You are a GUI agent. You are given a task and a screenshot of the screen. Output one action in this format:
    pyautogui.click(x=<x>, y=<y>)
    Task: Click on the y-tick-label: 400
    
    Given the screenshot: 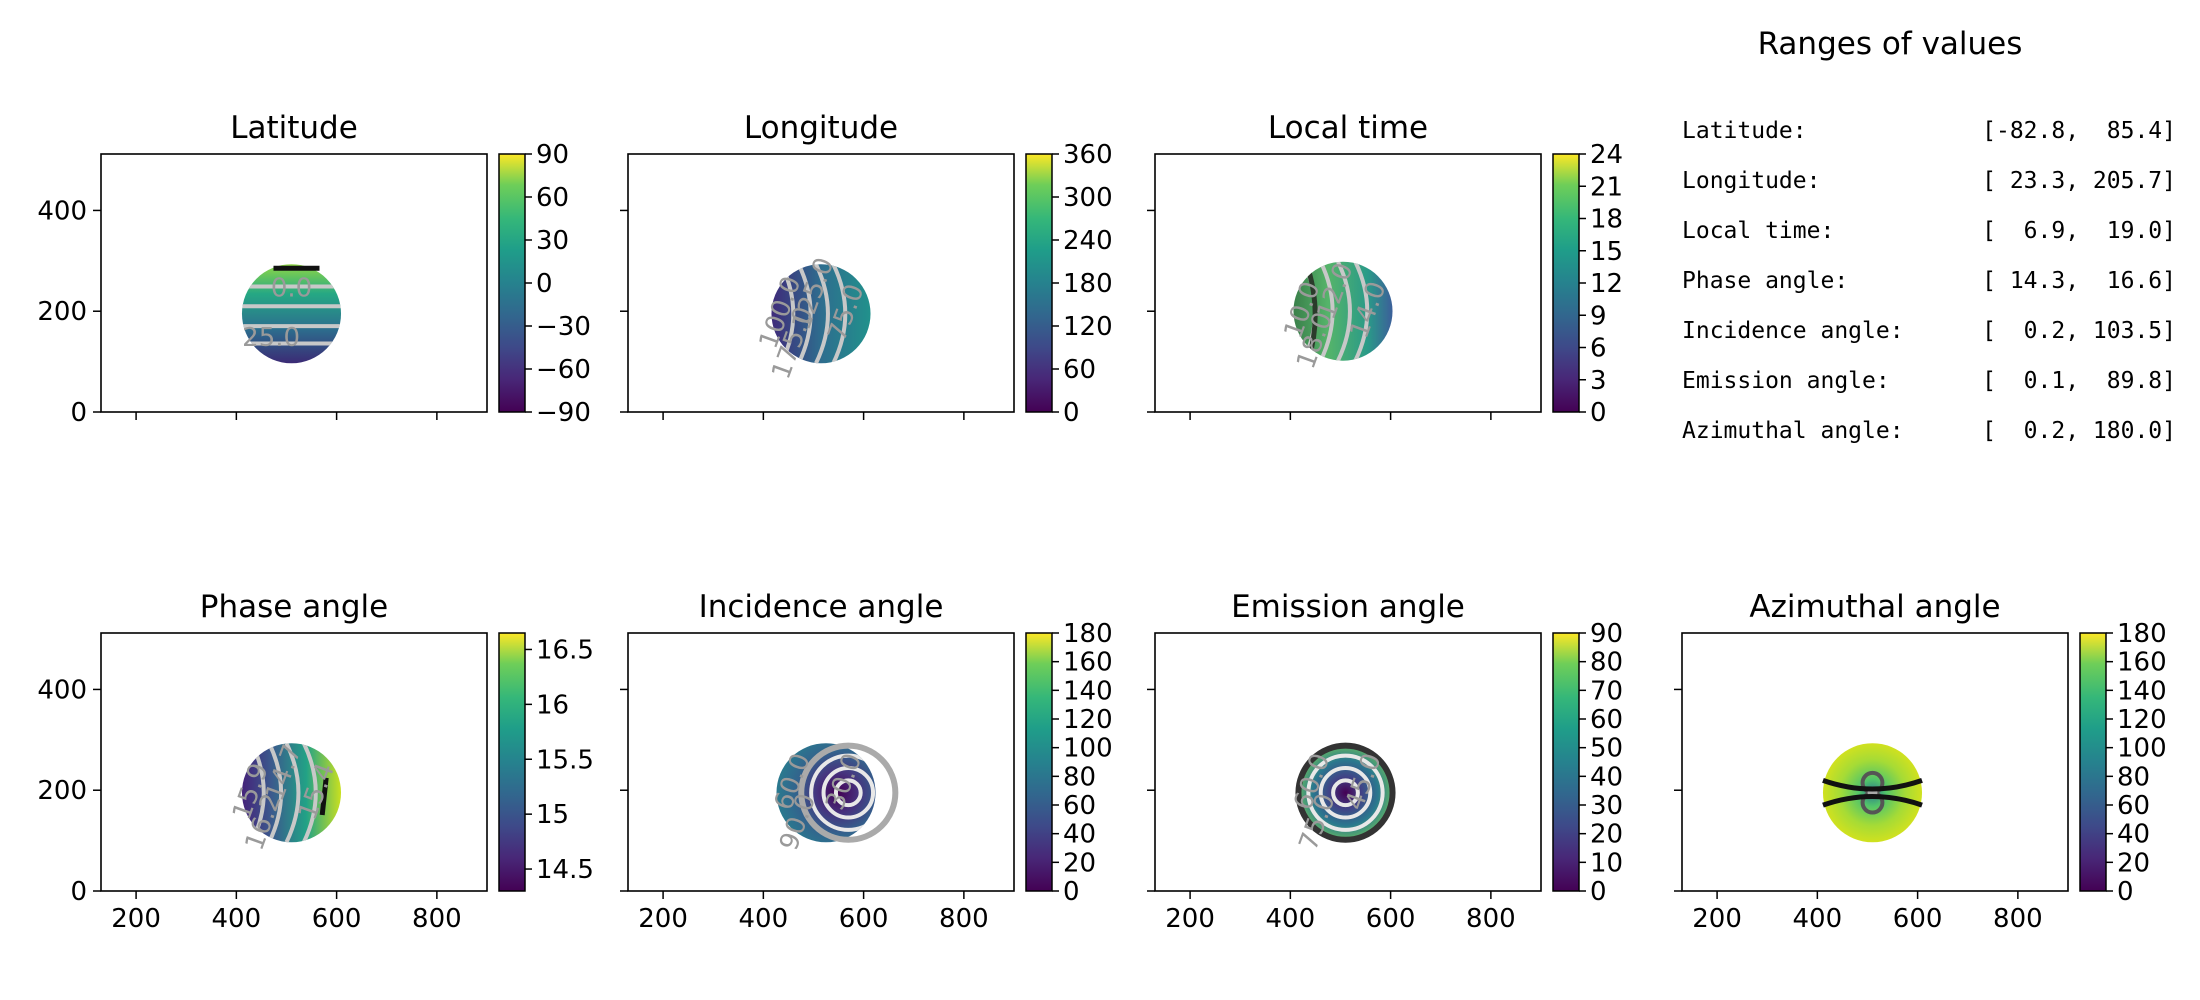 What is the action you would take?
    pyautogui.click(x=62, y=211)
    